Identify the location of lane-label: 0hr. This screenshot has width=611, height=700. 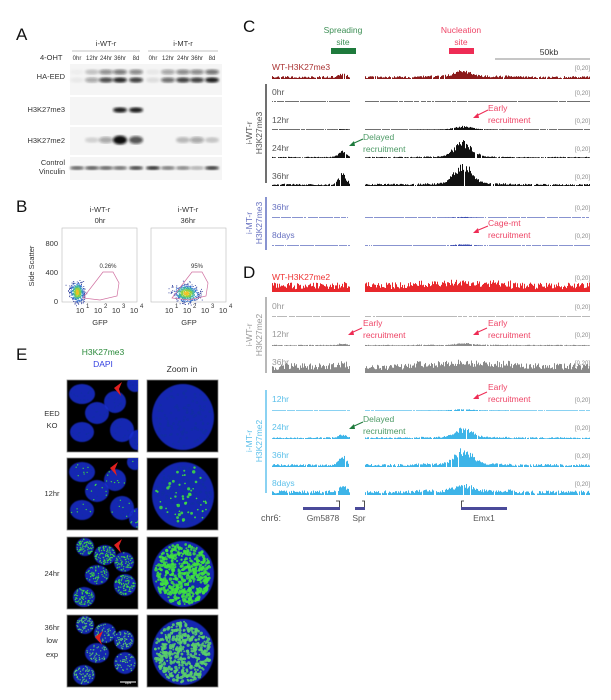
(153, 59).